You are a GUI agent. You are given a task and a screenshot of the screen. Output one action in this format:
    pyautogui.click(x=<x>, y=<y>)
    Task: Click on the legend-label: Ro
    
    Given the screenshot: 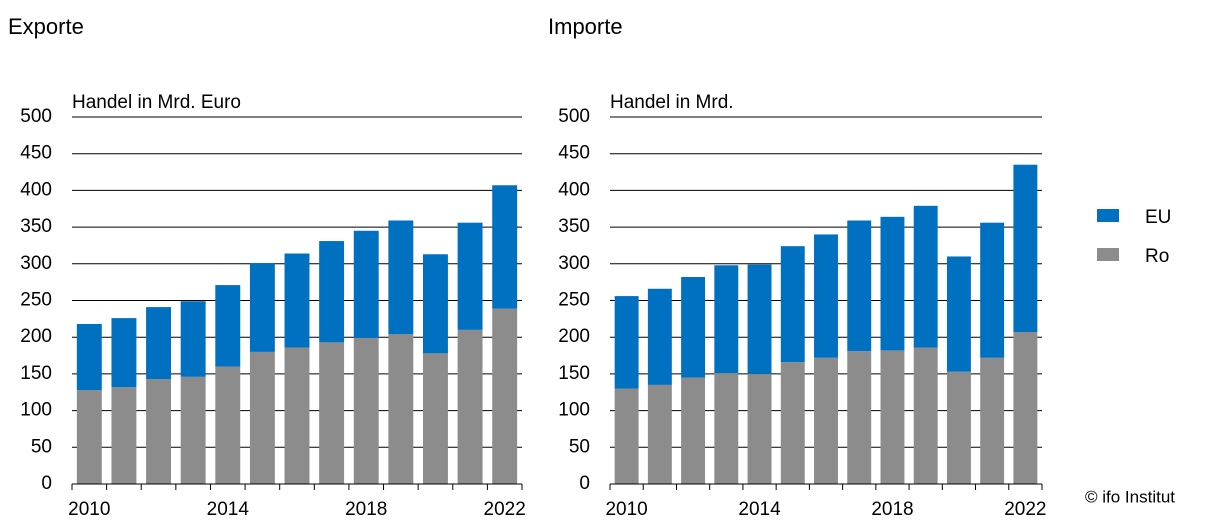 What is the action you would take?
    pyautogui.click(x=1157, y=256)
    